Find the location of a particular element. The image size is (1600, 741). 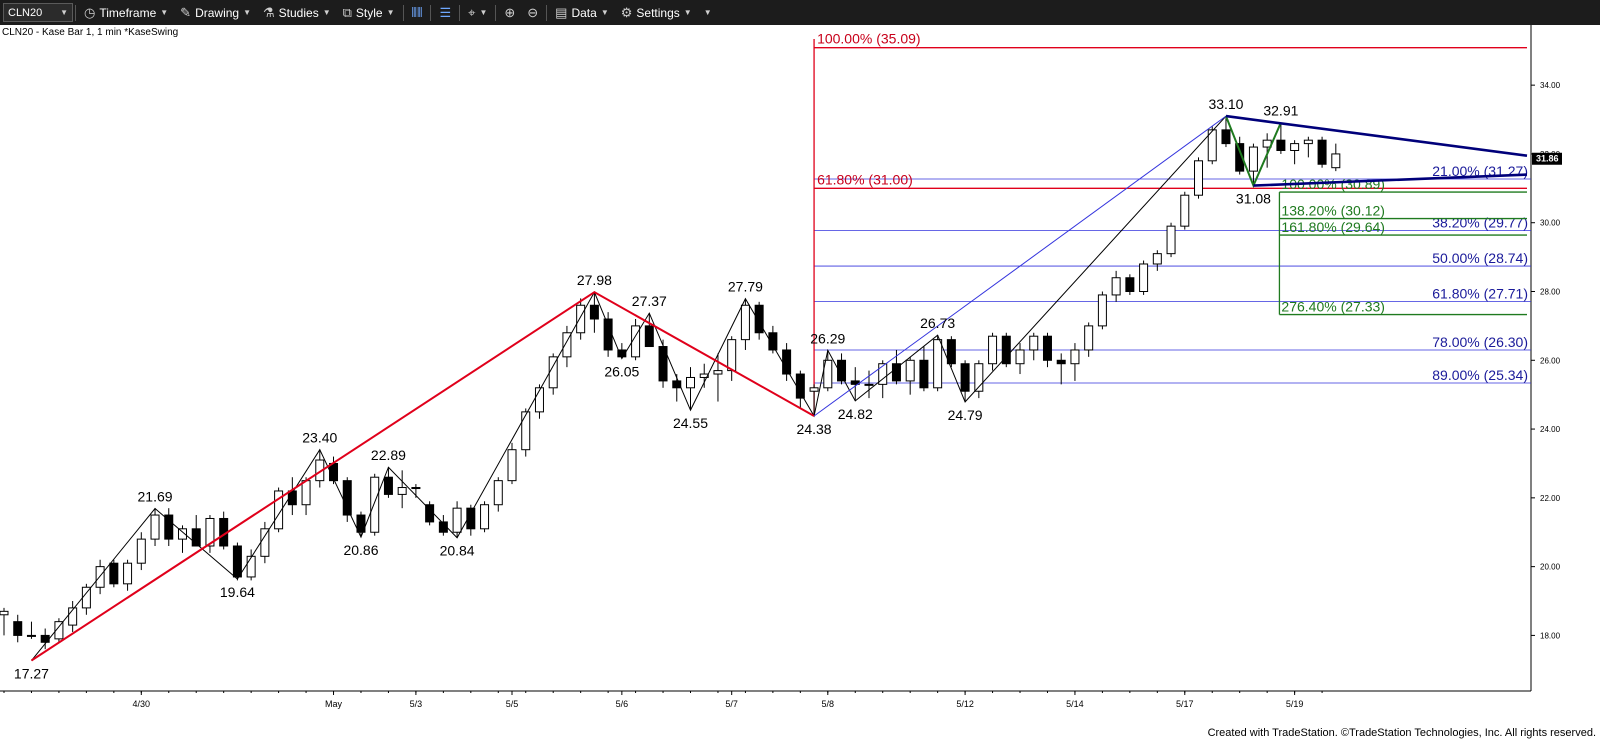

zoom-out-button: ⊖ is located at coordinates (532, 12).